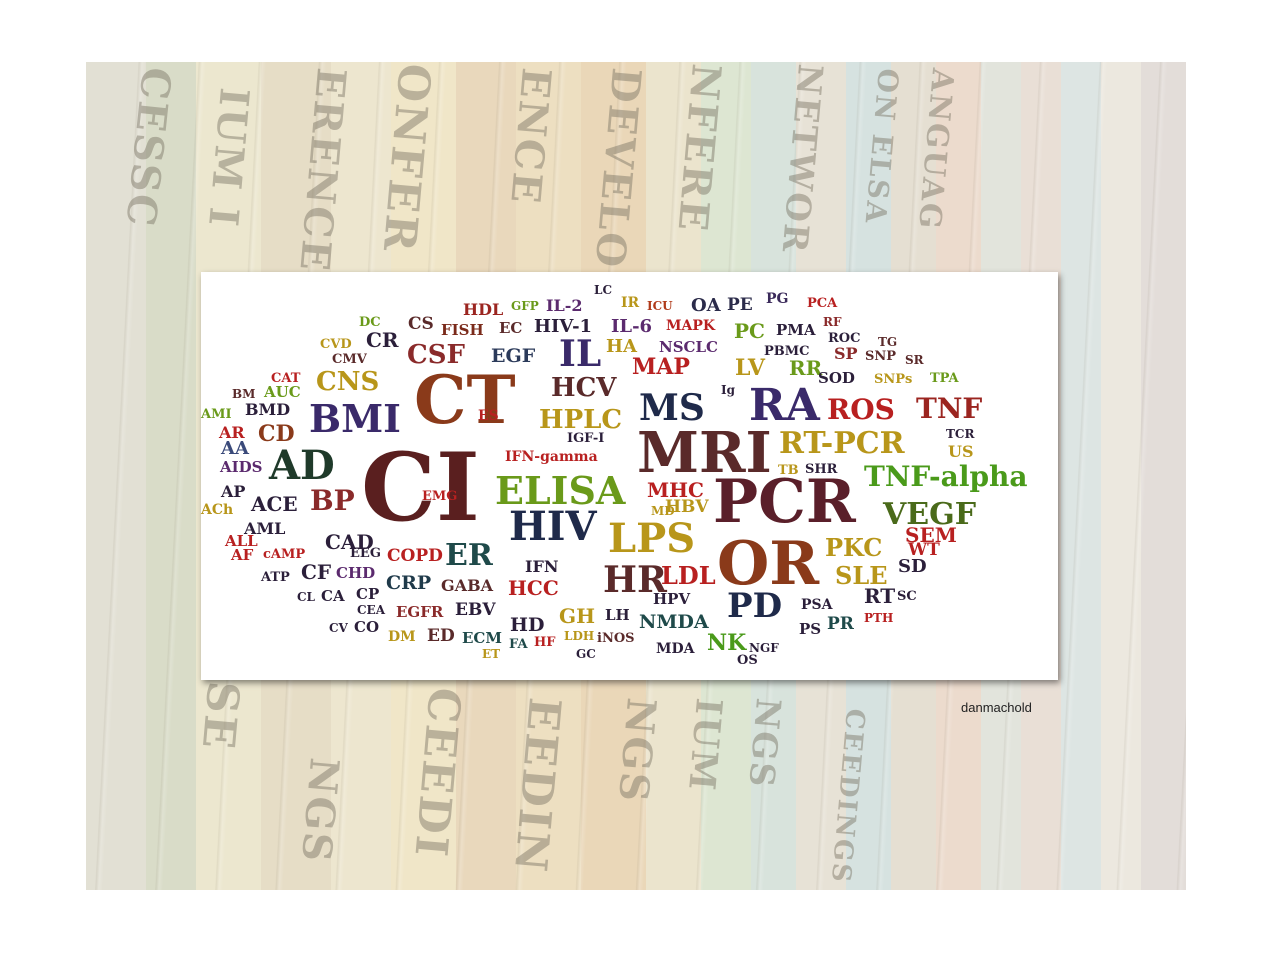  What do you see at coordinates (764, 648) in the screenshot?
I see `word-cloud-term: NGF` at bounding box center [764, 648].